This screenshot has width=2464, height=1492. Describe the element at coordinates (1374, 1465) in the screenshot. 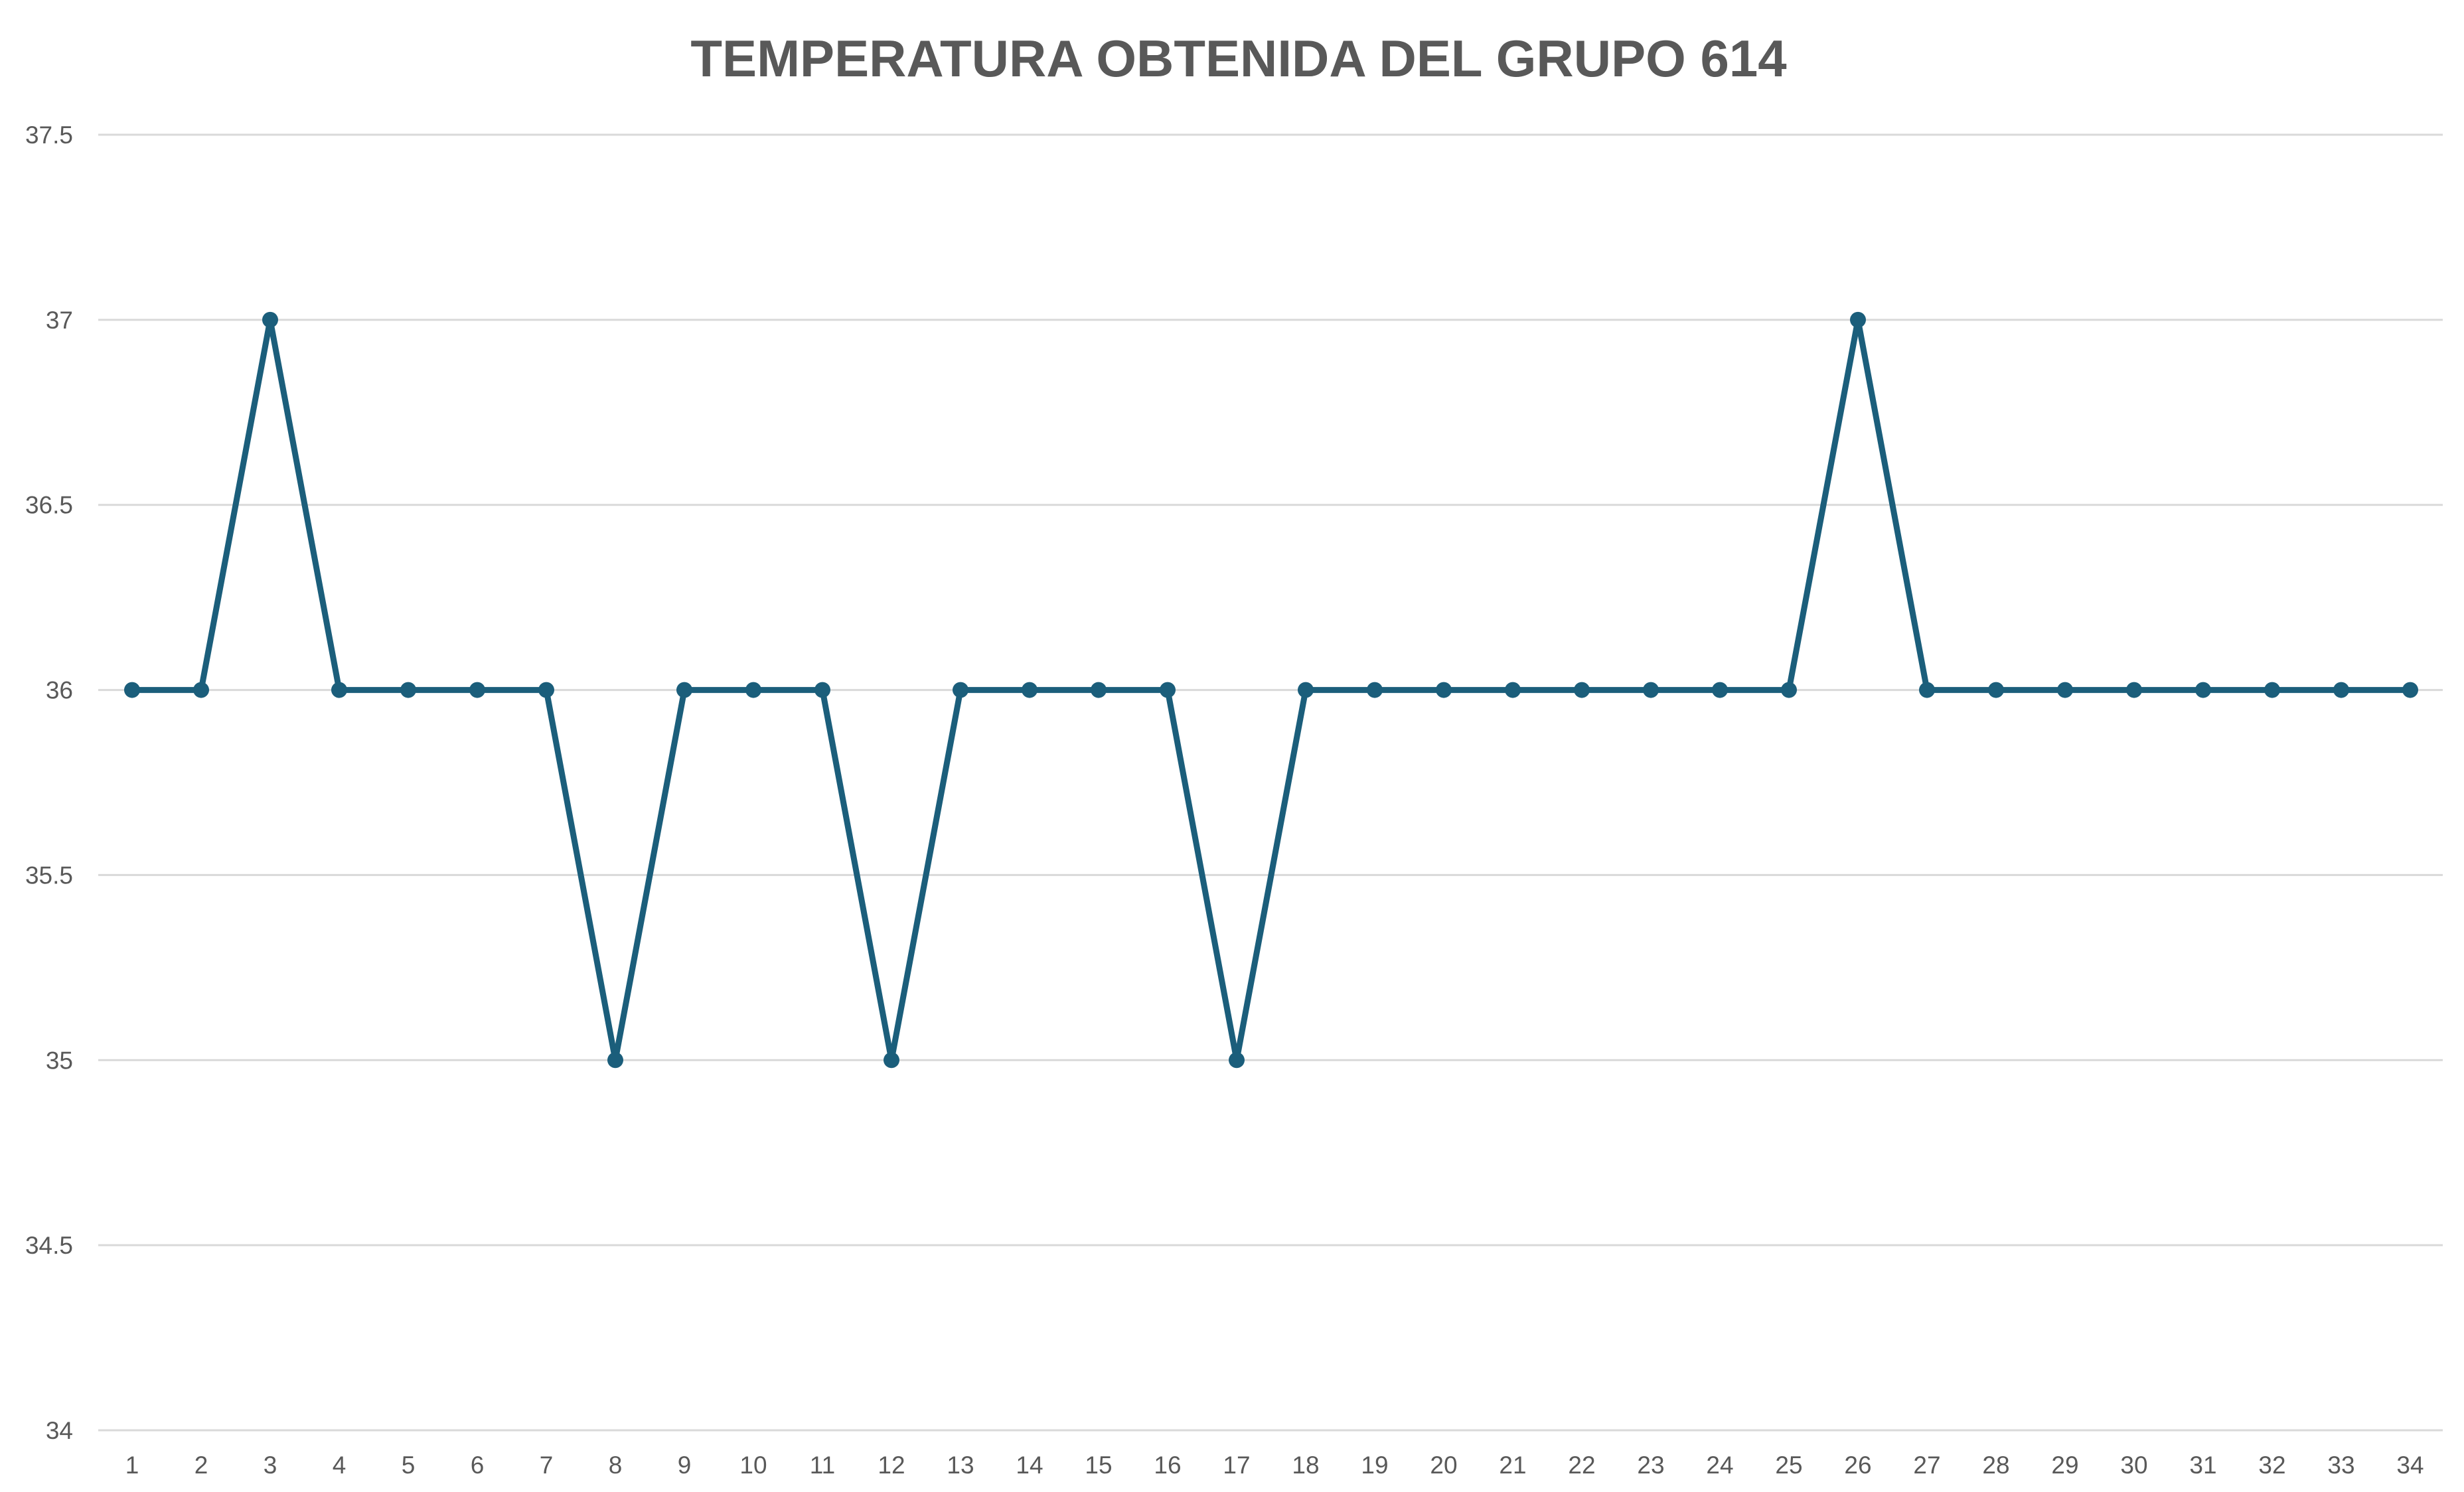

I see `x-tick-label: 19` at that location.